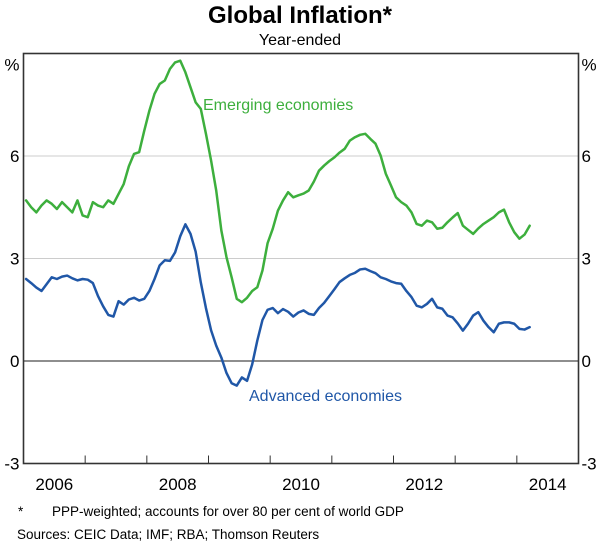 This screenshot has height=552, width=600. I want to click on x-axis-label-2006: 2006, so click(54, 484).